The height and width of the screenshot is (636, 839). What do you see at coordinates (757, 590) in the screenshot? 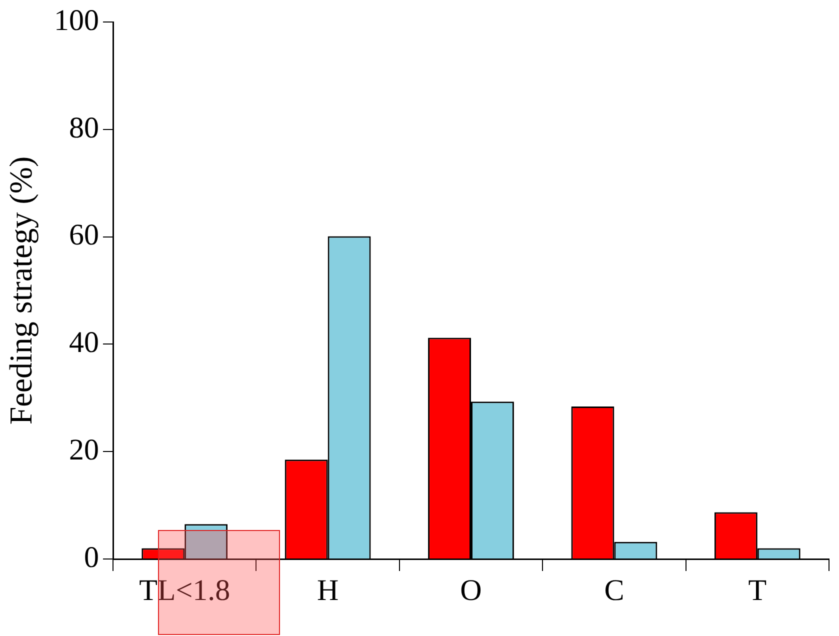
I see `x-tick-label: T` at bounding box center [757, 590].